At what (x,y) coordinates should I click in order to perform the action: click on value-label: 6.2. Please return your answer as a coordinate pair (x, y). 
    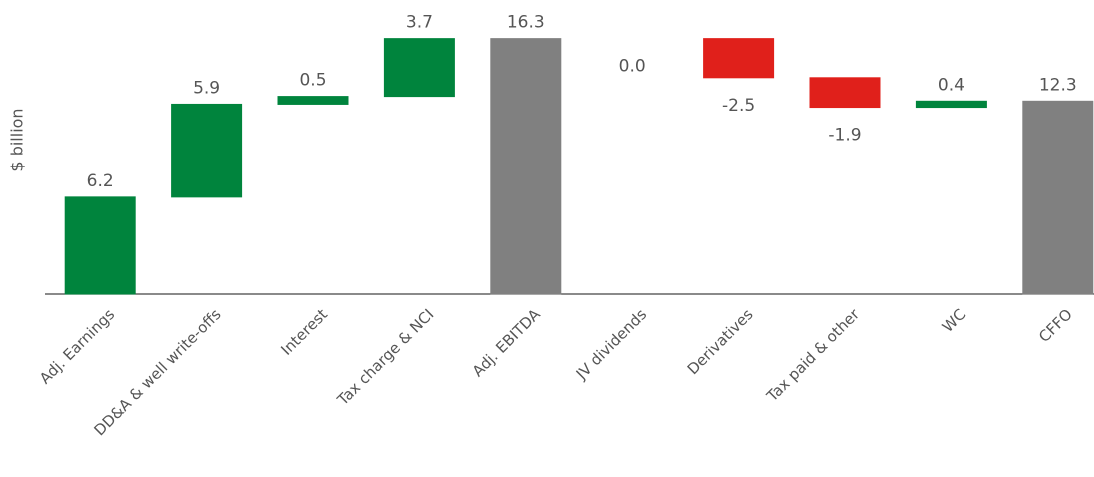
    Looking at the image, I should click on (100, 181).